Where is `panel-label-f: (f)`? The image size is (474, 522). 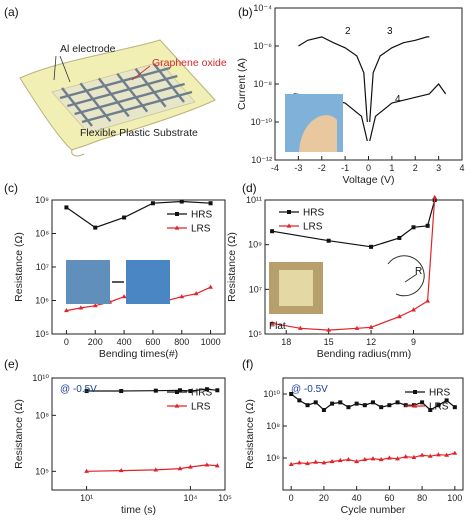 panel-label-f: (f) is located at coordinates (247, 364).